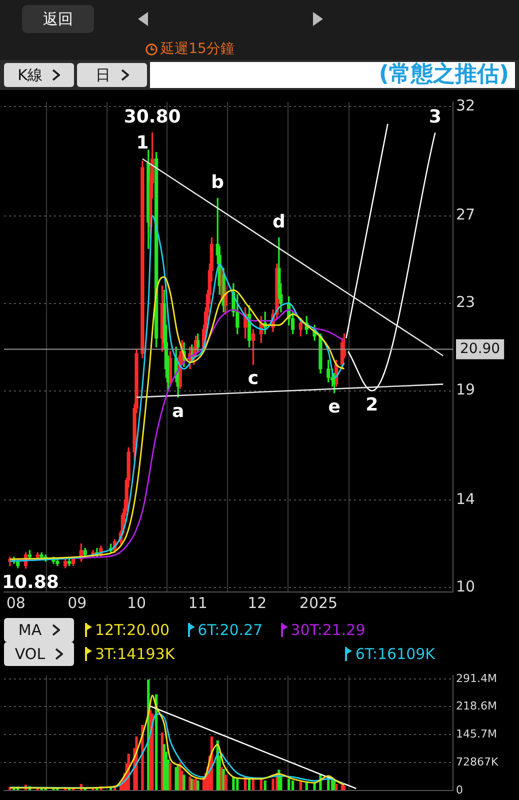 The height and width of the screenshot is (800, 519). Describe the element at coordinates (198, 603) in the screenshot. I see `x-tick-label: 11` at that location.